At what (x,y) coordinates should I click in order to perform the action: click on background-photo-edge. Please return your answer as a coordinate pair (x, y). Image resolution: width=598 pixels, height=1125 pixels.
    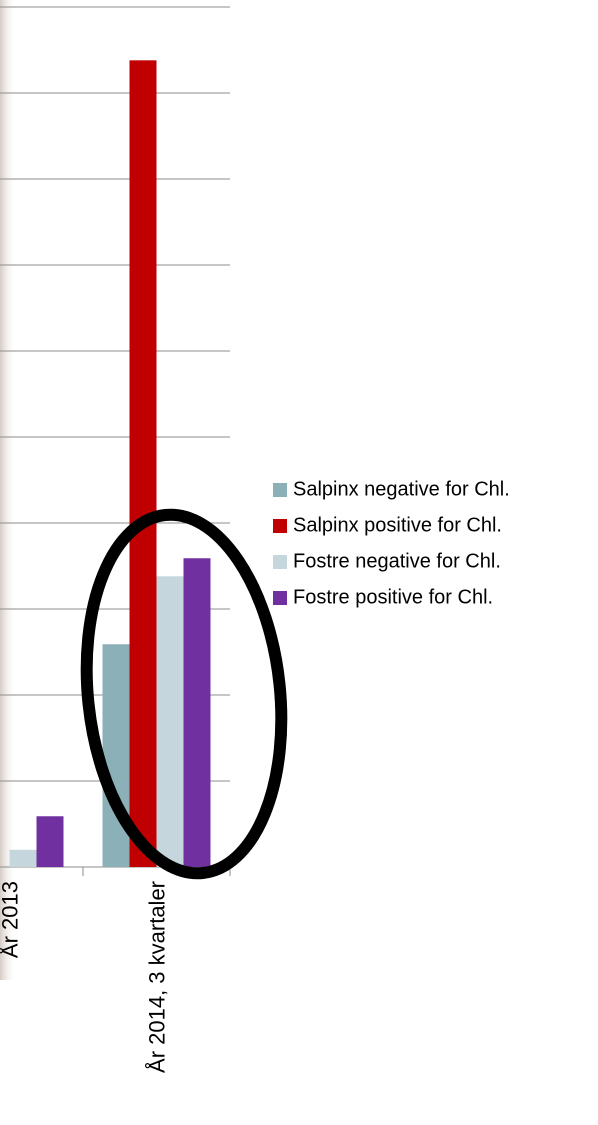
    Looking at the image, I should click on (8, 490).